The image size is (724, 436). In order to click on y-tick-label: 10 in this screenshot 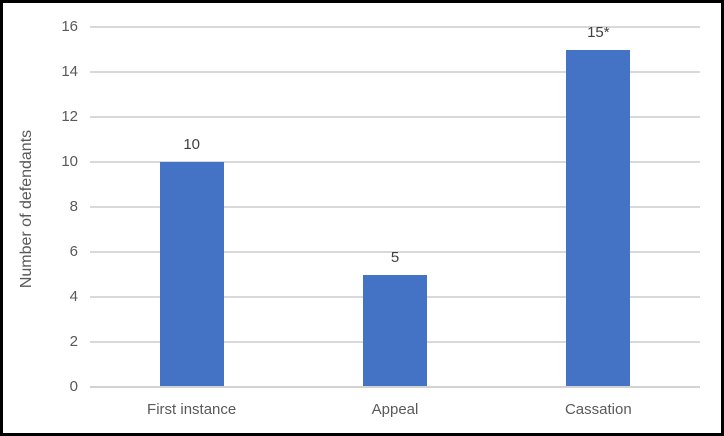, I will do `click(69, 161)`.